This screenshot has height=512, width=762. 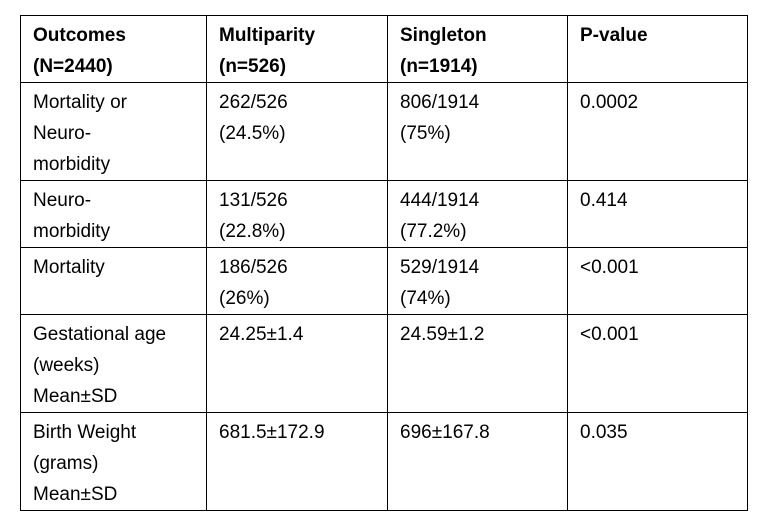 I want to click on table-cell: 24.25±1.4, so click(x=297, y=363).